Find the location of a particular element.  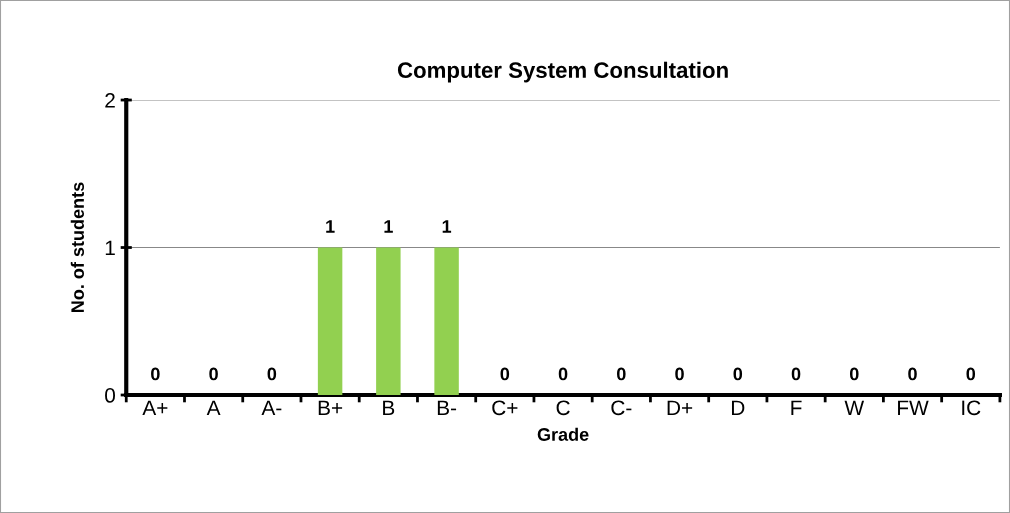

x-tick-label: D is located at coordinates (738, 407).